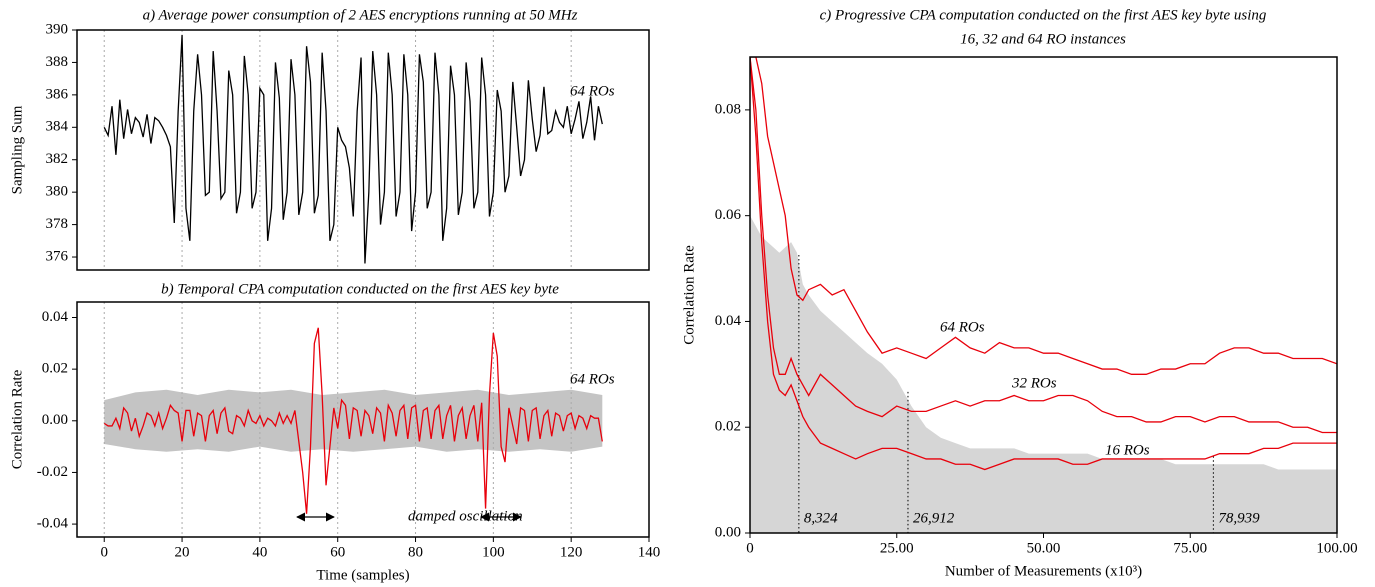  Describe the element at coordinates (1043, 571) in the screenshot. I see `x-axis-label: Number of Measurements (x10³)` at that location.